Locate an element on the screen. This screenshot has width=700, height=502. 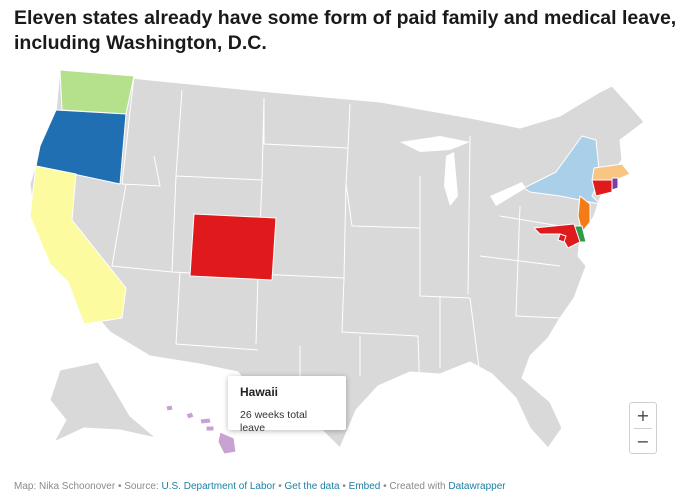
hover-tooltip: Hawaii 26 weeks total leave is located at coordinates (287, 405).